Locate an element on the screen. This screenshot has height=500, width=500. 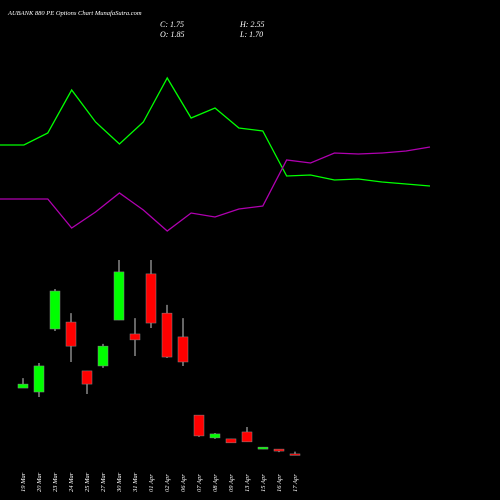
x-tick-label: 07 Apr is located at coordinates (199, 483).